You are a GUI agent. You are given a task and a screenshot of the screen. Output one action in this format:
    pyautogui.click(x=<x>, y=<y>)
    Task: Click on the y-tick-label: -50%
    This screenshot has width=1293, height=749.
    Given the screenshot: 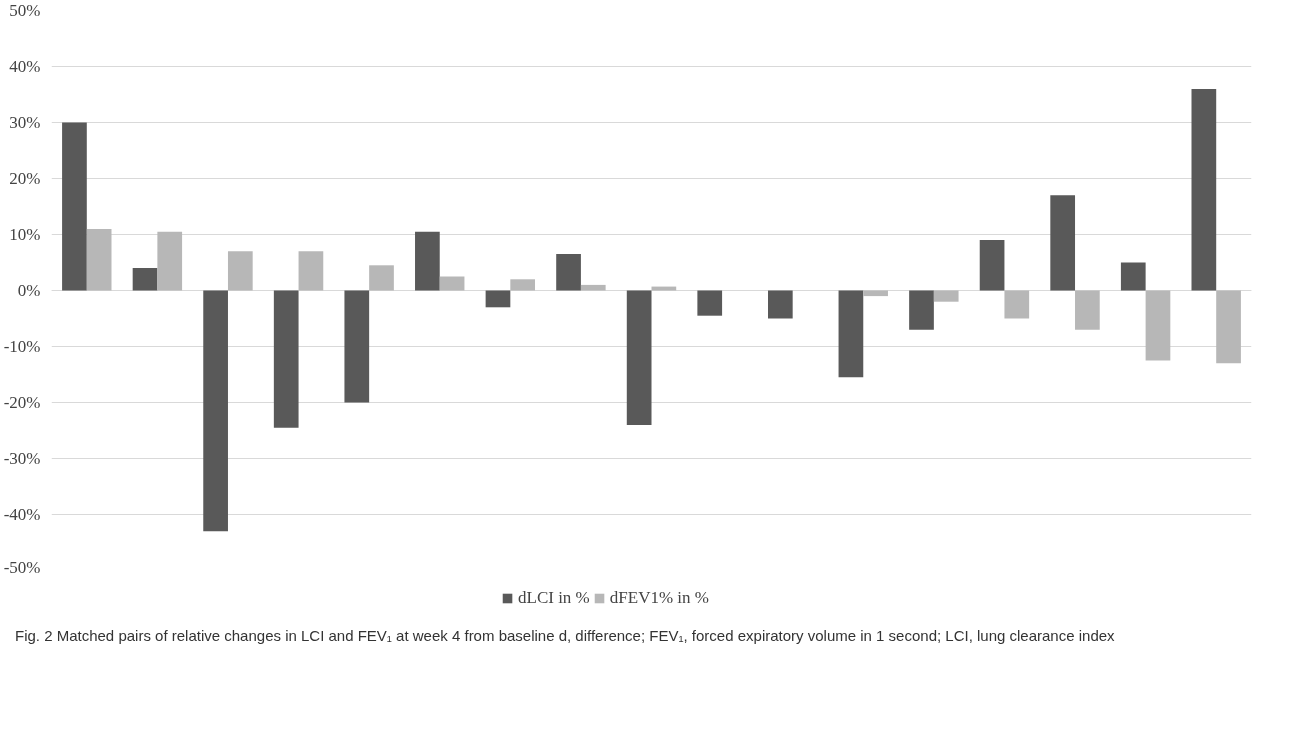 What is the action you would take?
    pyautogui.click(x=22, y=567)
    